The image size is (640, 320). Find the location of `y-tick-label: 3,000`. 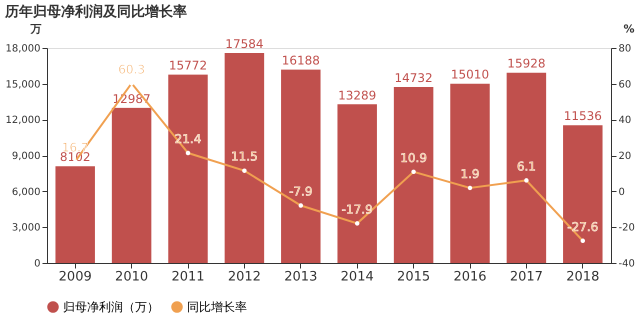

y-tick-label: 3,000 is located at coordinates (26, 228).